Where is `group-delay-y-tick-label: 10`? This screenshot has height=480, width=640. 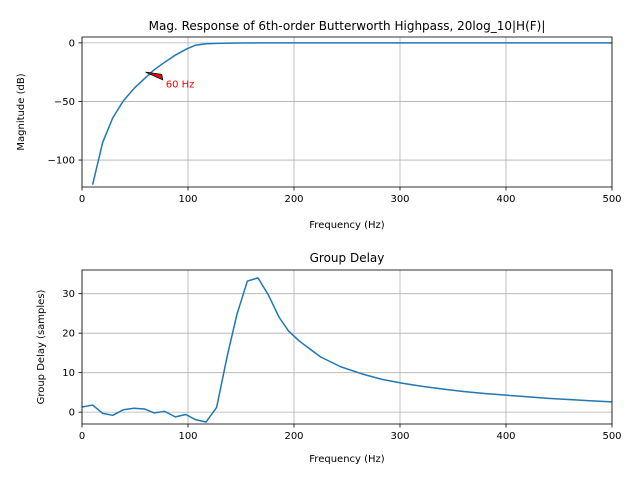 group-delay-y-tick-label: 10 is located at coordinates (68, 373).